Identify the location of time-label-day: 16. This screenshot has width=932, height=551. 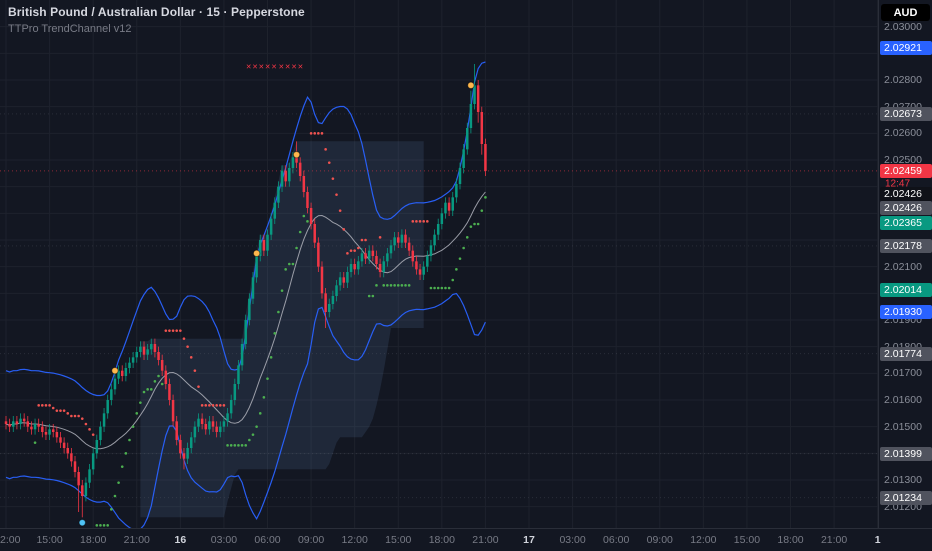
(180, 540).